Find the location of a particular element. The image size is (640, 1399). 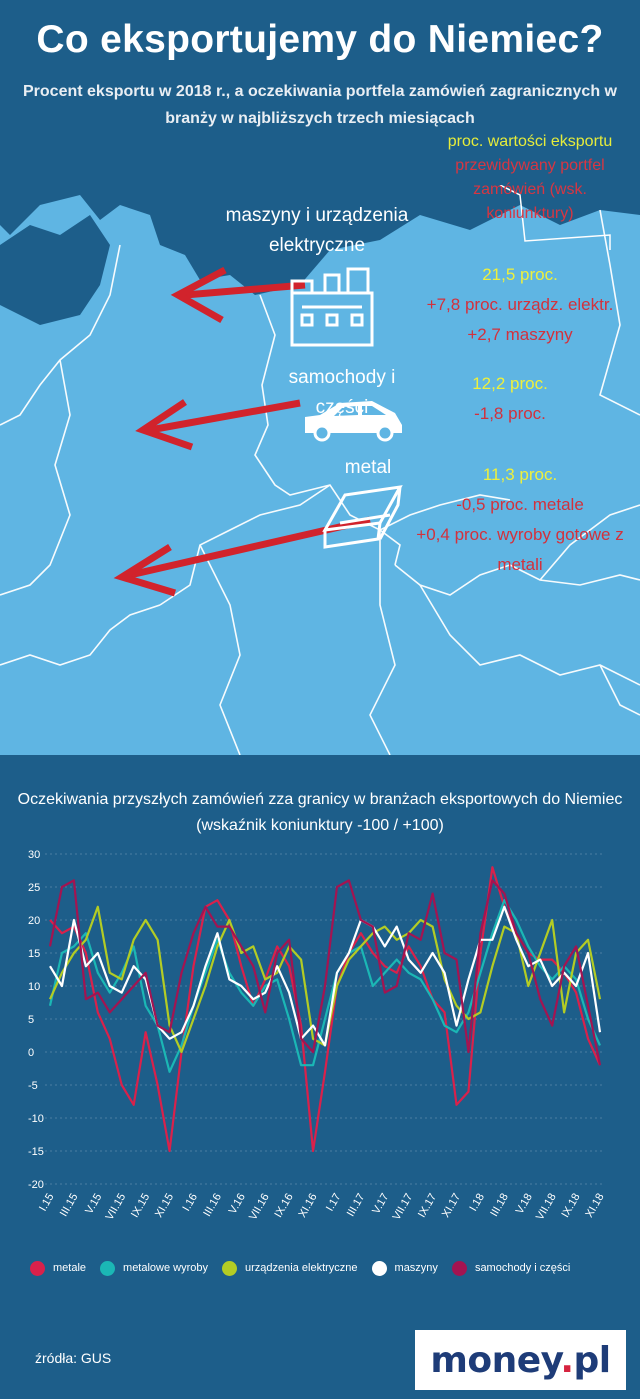

y-tick-label: -15 is located at coordinates (36, 1152).